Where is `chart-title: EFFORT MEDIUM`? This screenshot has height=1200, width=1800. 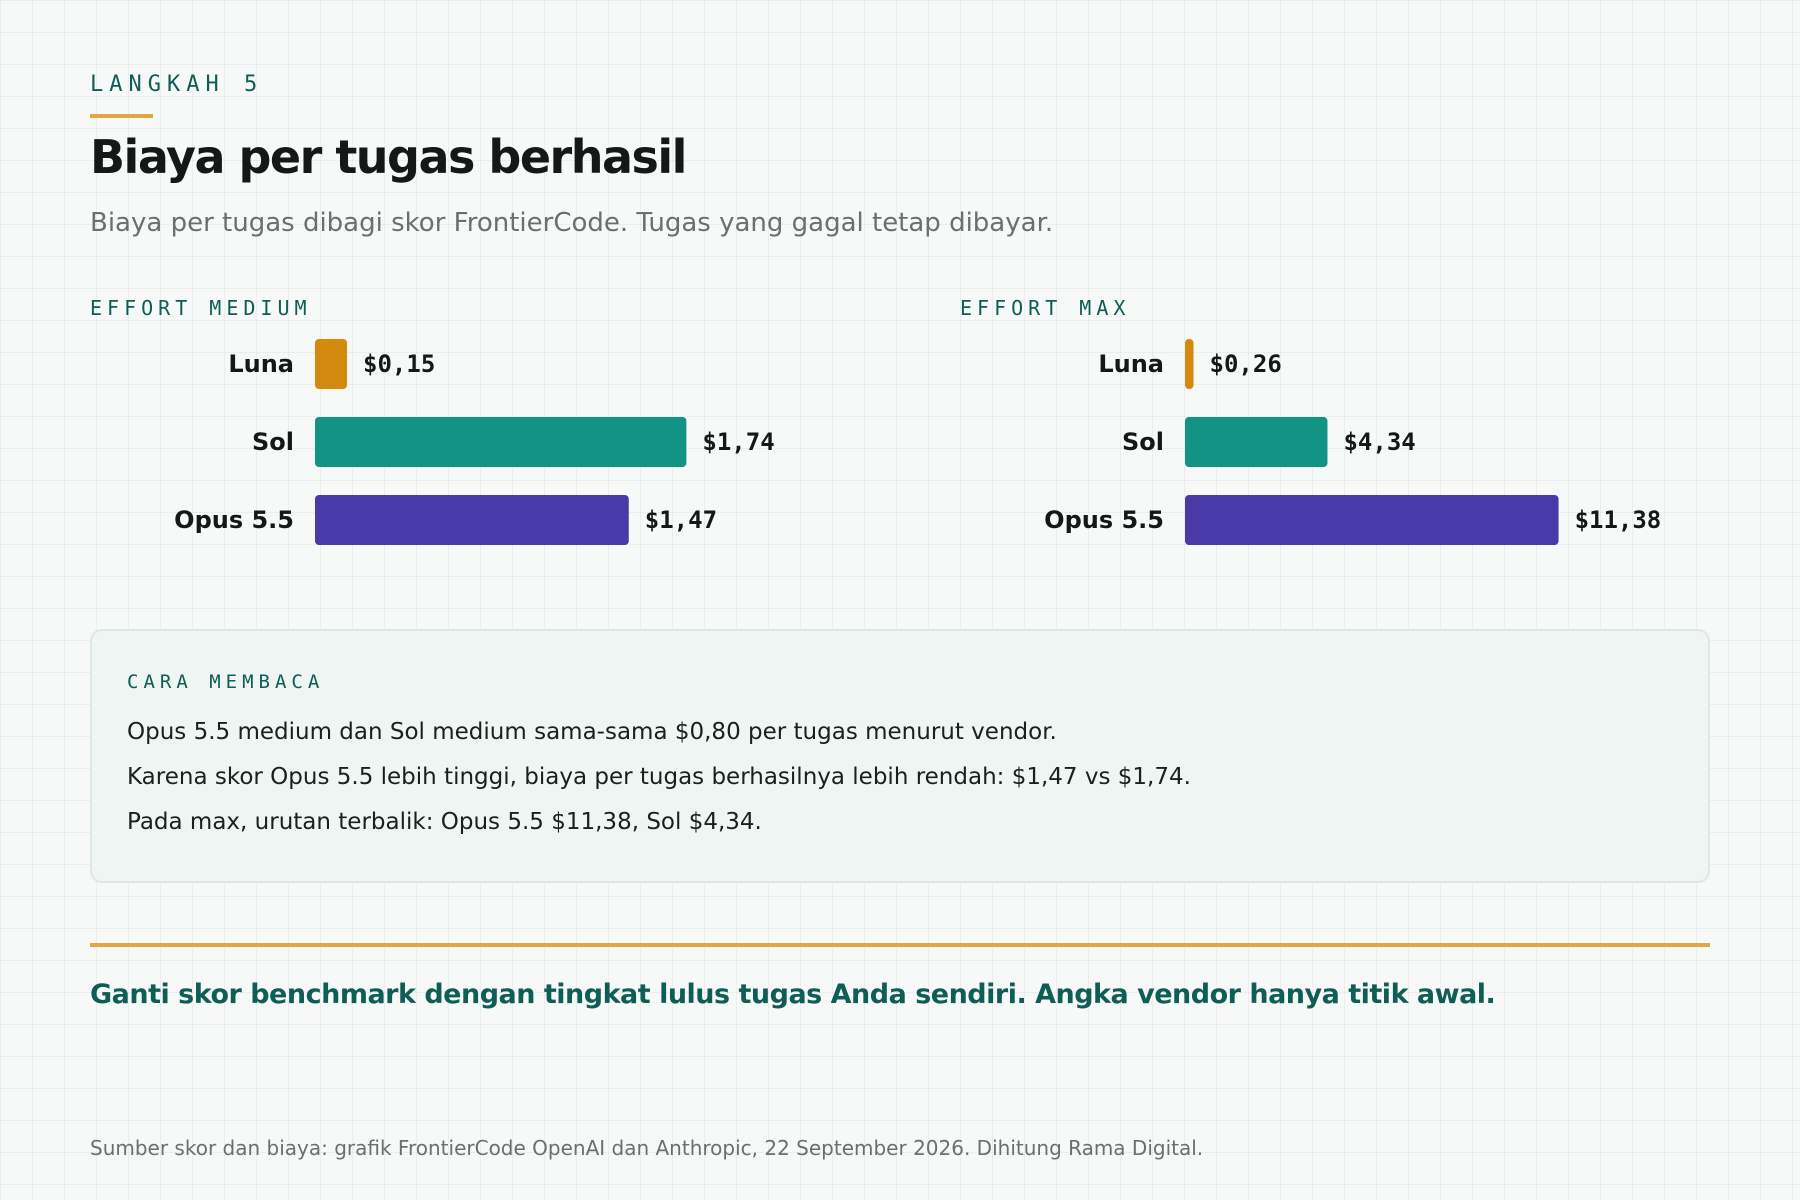 chart-title: EFFORT MEDIUM is located at coordinates (201, 308).